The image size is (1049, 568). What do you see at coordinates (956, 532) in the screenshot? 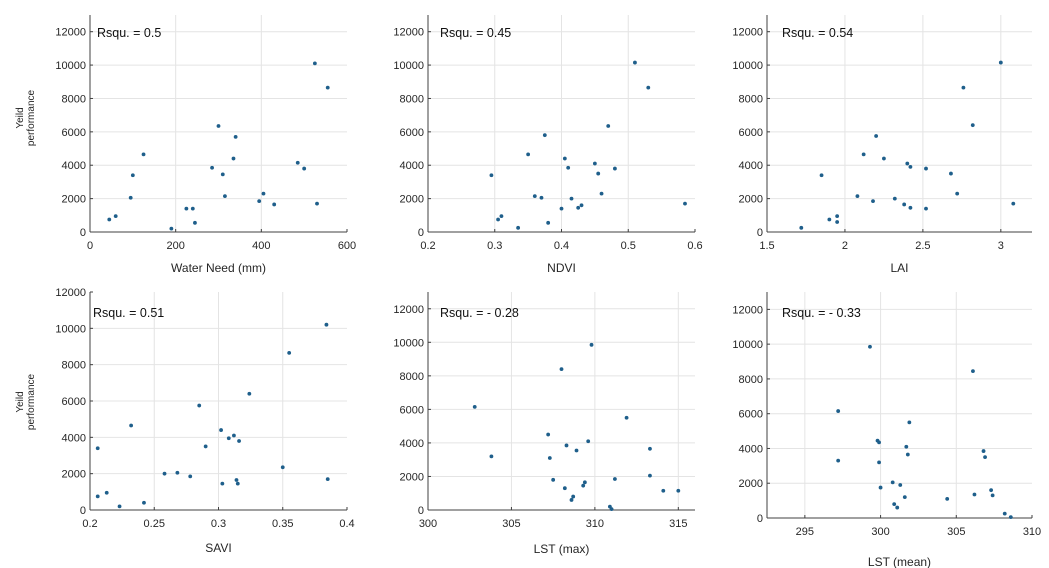
I see `x-tick-label: 305` at bounding box center [956, 532].